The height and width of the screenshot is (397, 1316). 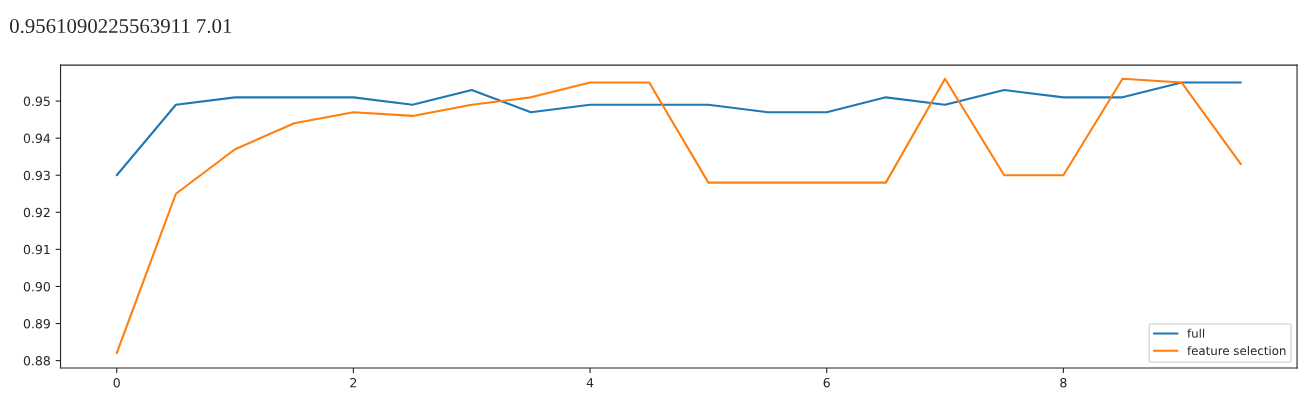 I want to click on y-tick-label: 0.90, so click(x=36, y=286).